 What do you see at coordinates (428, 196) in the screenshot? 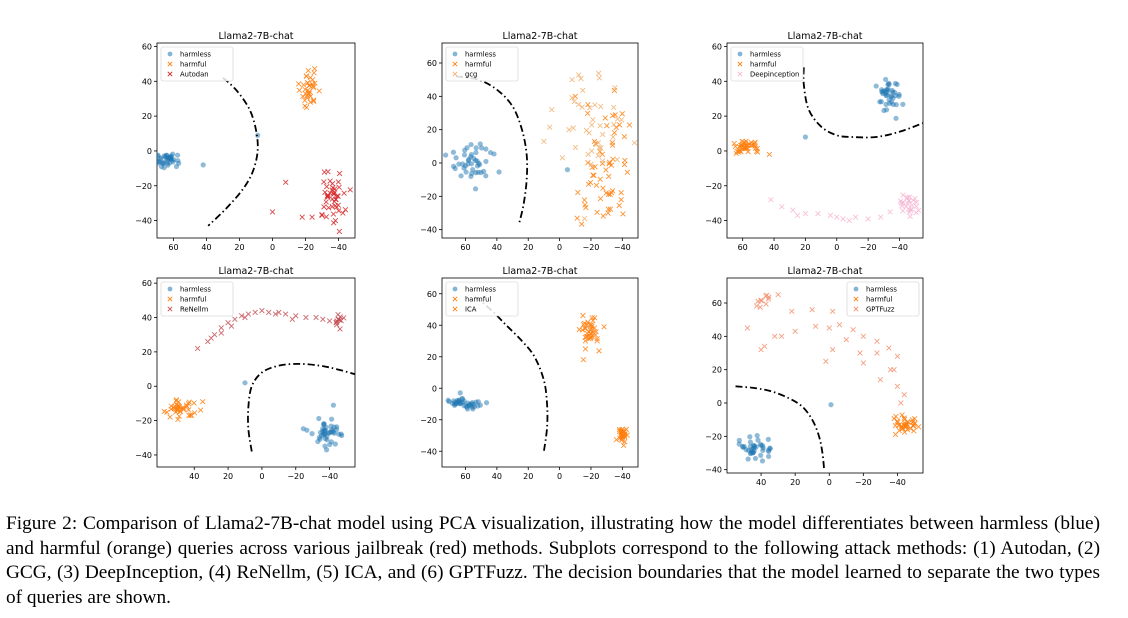
I see `y-tick-label: −20` at bounding box center [428, 196].